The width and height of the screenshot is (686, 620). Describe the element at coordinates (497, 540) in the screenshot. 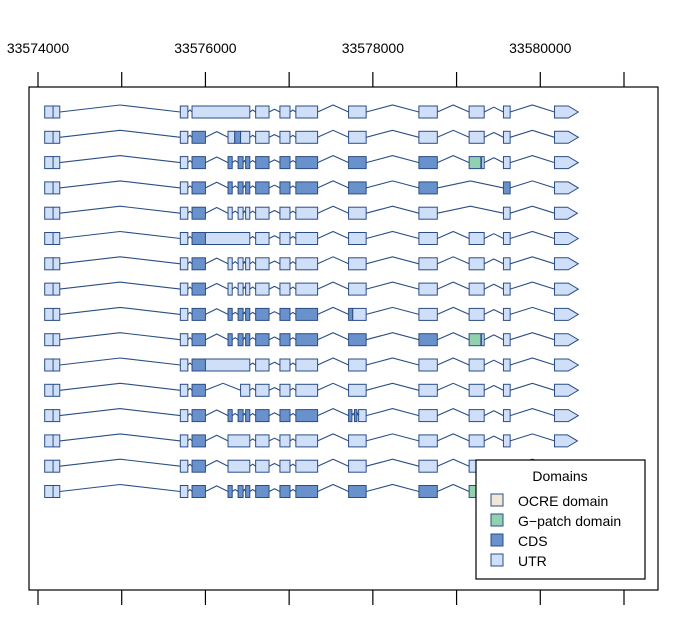

I see `legend-swatch-cds` at that location.